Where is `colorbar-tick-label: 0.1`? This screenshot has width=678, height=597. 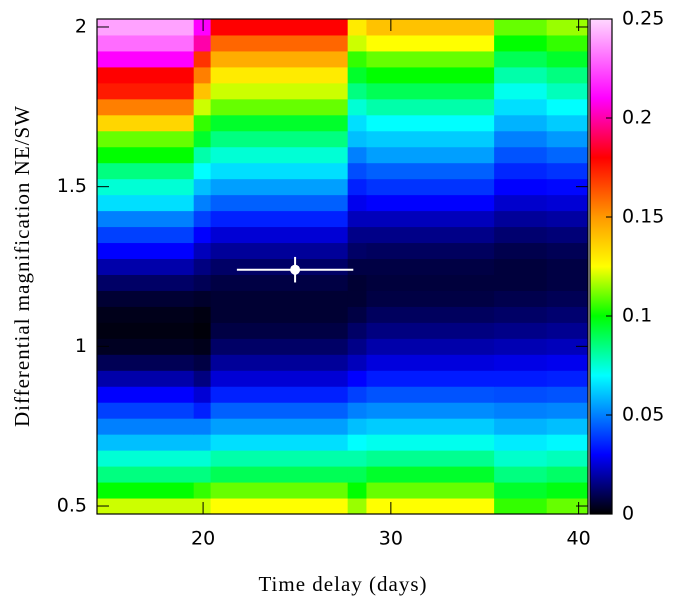 colorbar-tick-label: 0.1 is located at coordinates (637, 316).